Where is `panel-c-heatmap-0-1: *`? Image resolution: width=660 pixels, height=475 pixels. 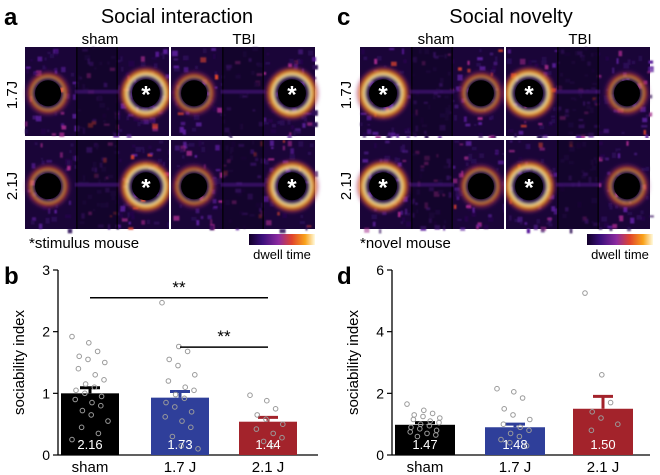 panel-c-heatmap-0-1: * is located at coordinates (577, 94).